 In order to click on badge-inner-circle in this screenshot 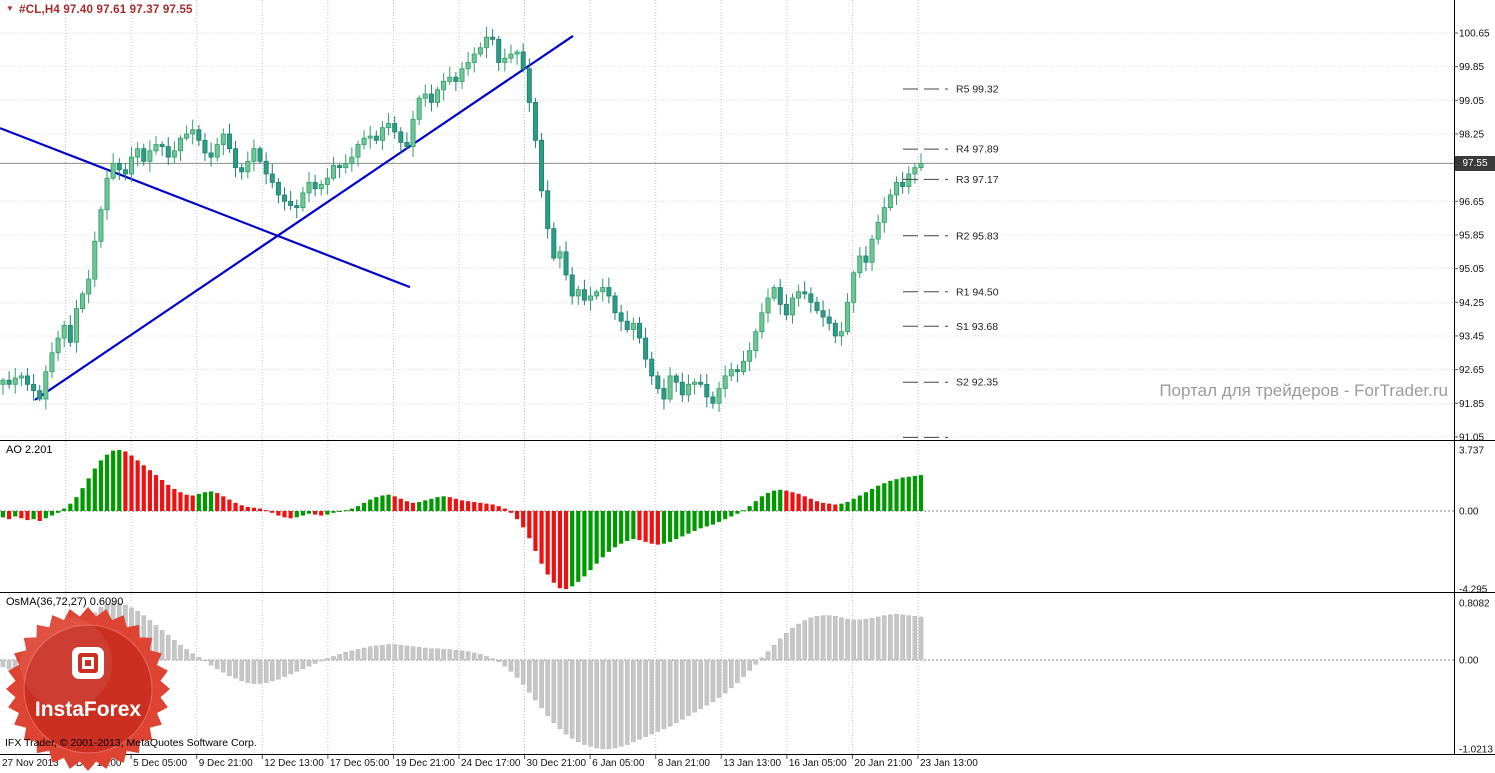, I will do `click(88, 689)`.